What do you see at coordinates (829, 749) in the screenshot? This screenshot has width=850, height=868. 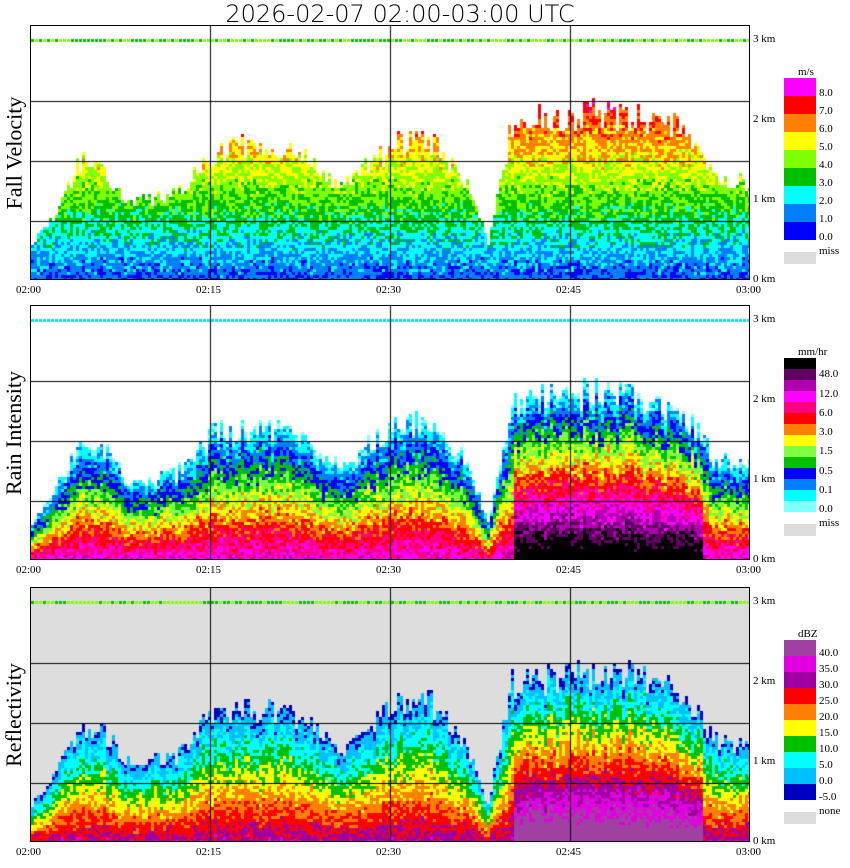 I see `legend-label: 10.0` at bounding box center [829, 749].